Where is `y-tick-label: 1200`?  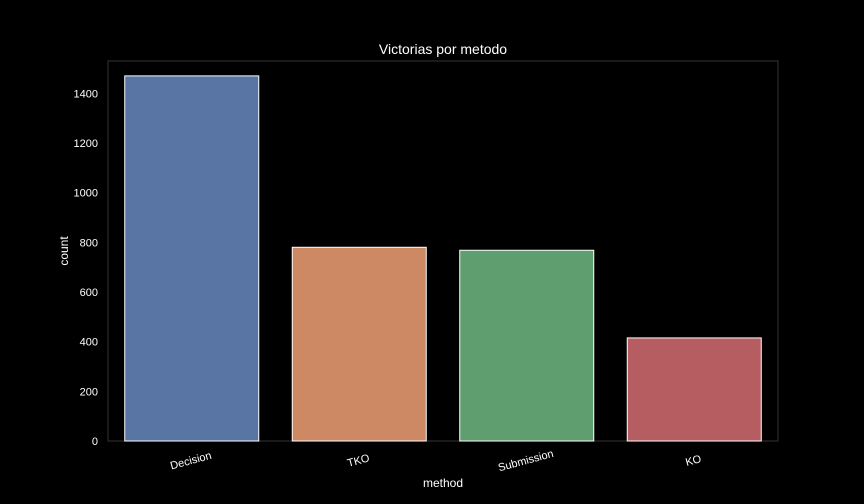 y-tick-label: 1200 is located at coordinates (86, 144).